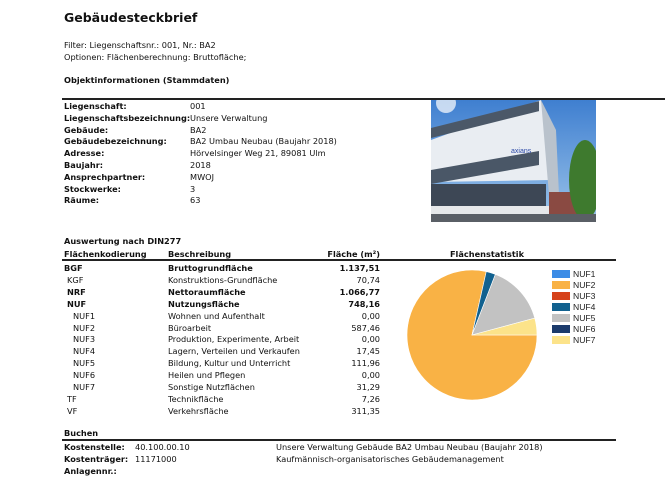 This screenshot has width=665, height=480. Describe the element at coordinates (365, 410) in the screenshot. I see `area-value: 311,35` at that location.